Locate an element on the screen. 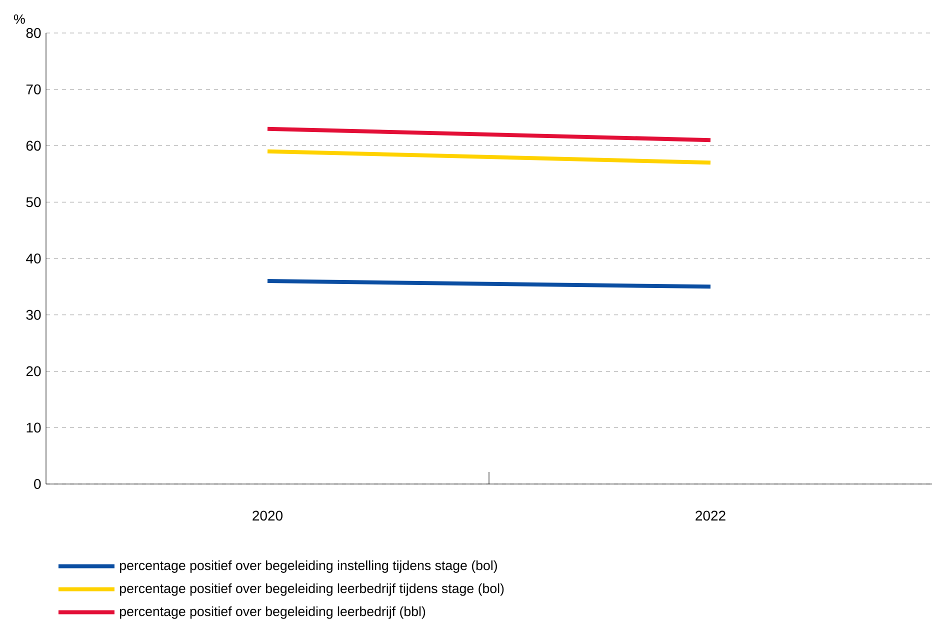 Image resolution: width=932 pixels, height=628 pixels. legend-label: percentage positief over begeleiding leerbedrijf tijdens stage (bol) is located at coordinates (312, 589).